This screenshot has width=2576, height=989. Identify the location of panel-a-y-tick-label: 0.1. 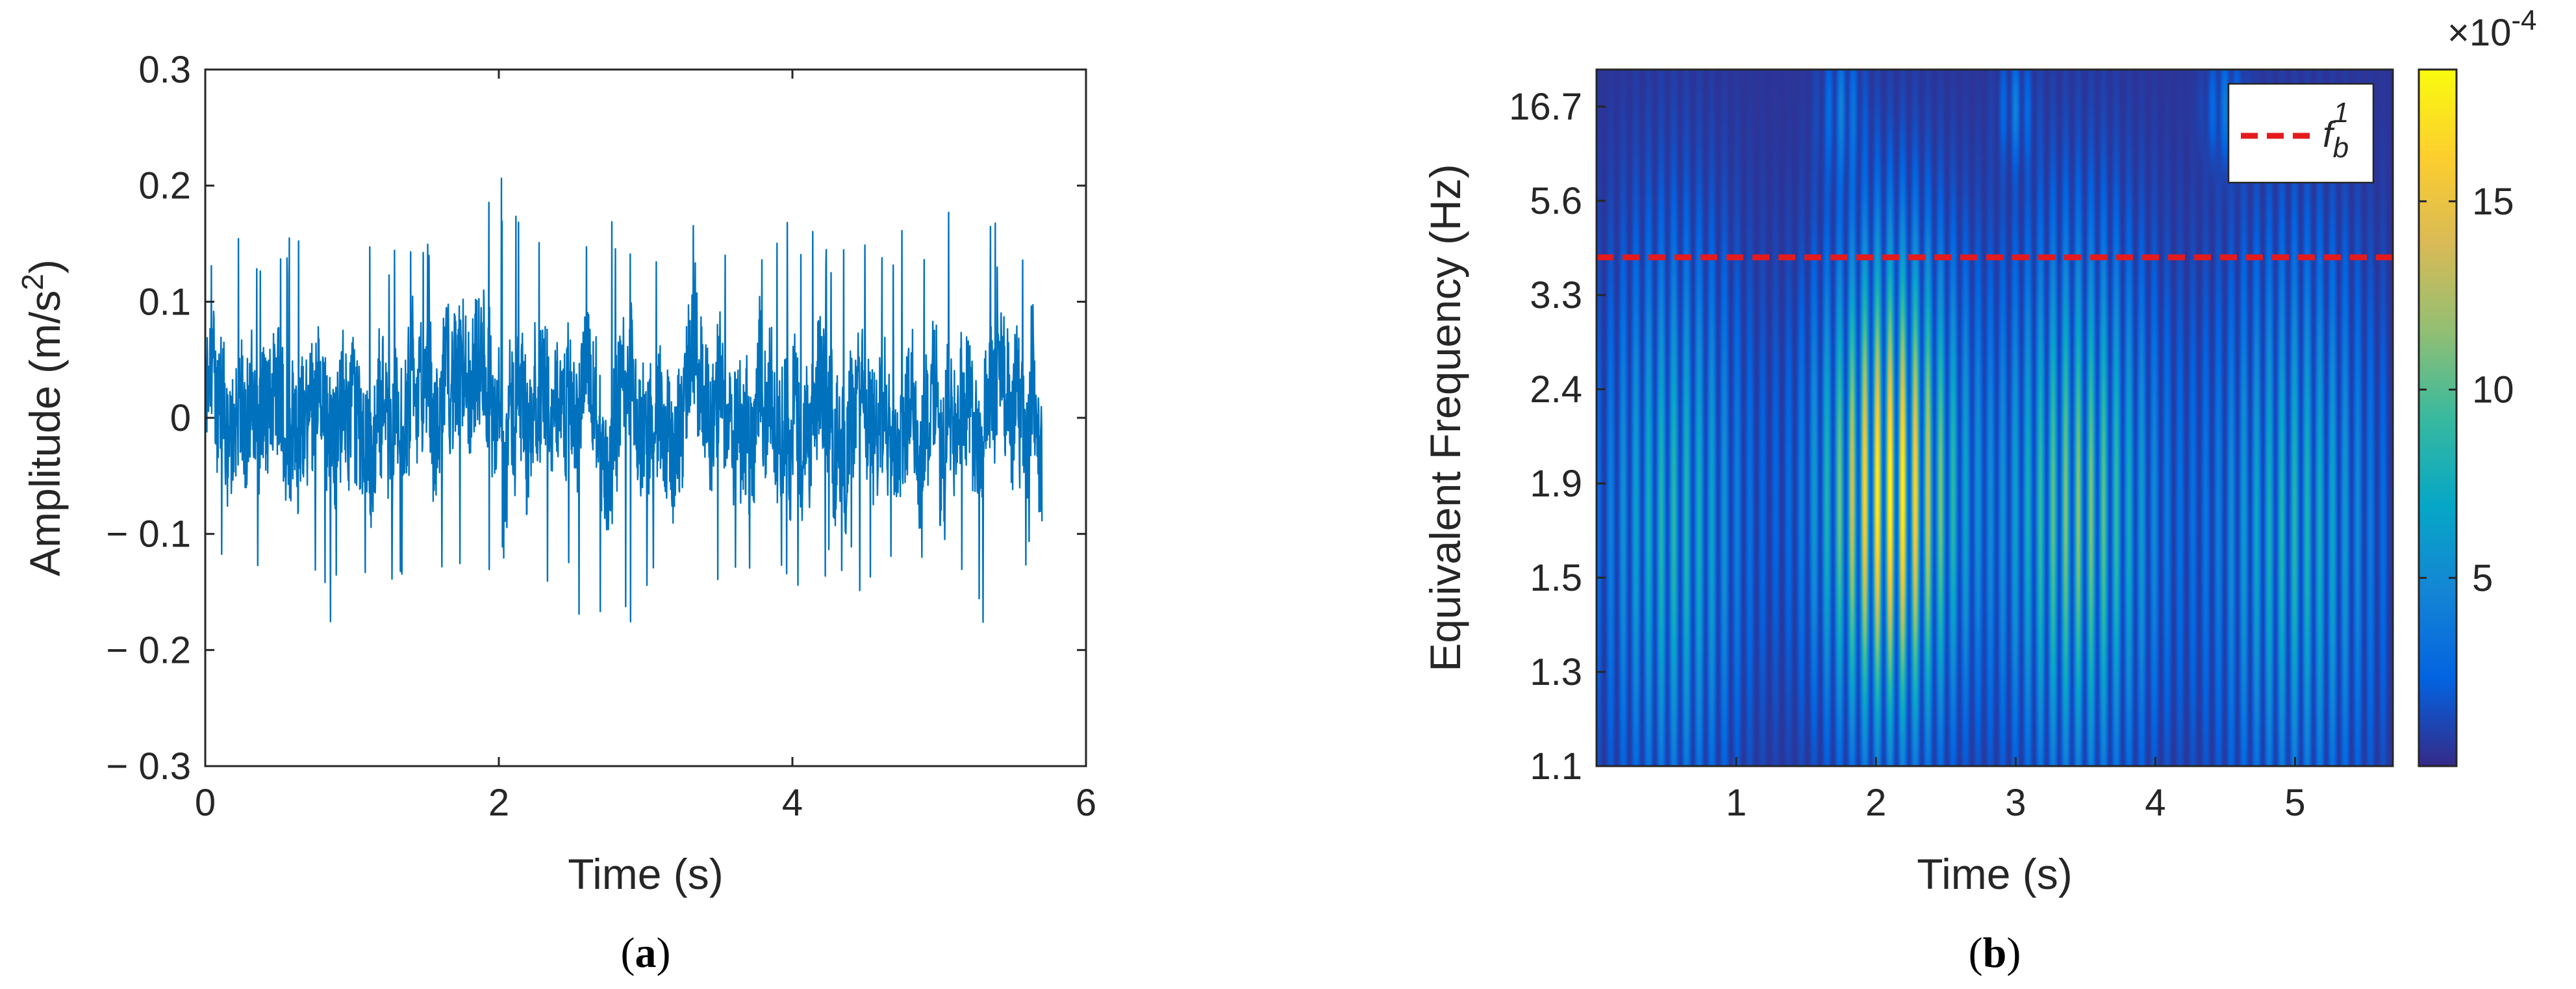
(164, 302).